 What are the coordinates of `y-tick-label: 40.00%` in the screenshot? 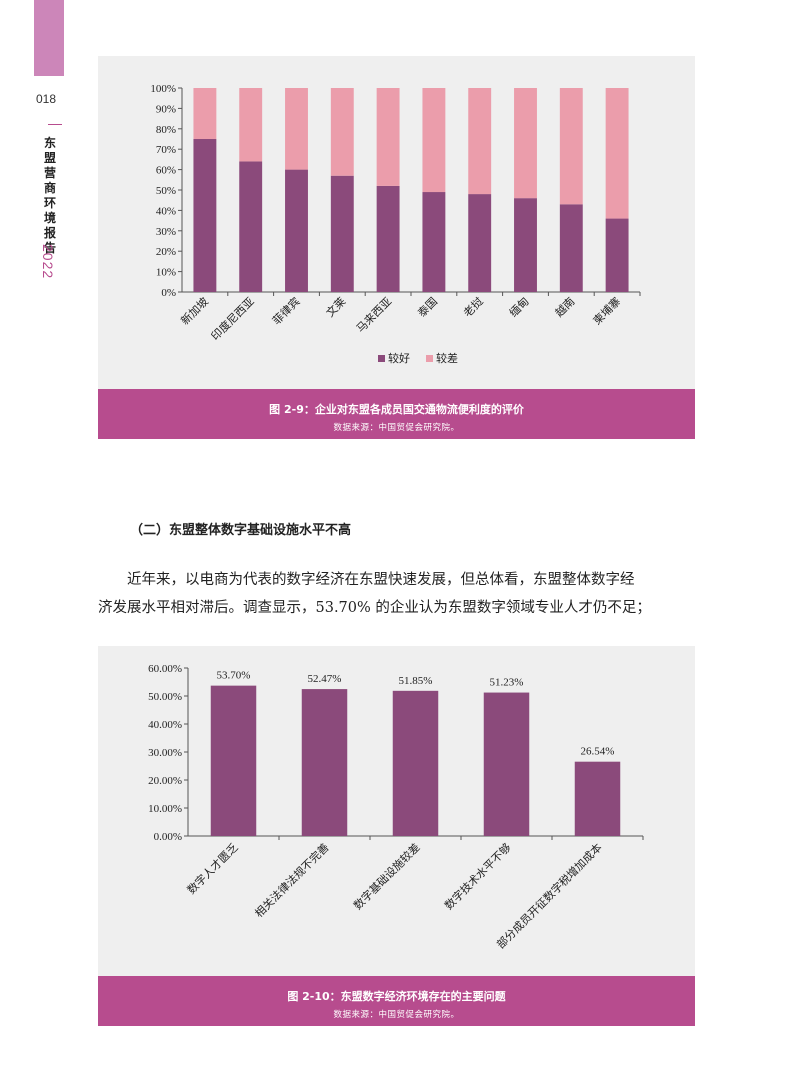 It's located at (165, 725).